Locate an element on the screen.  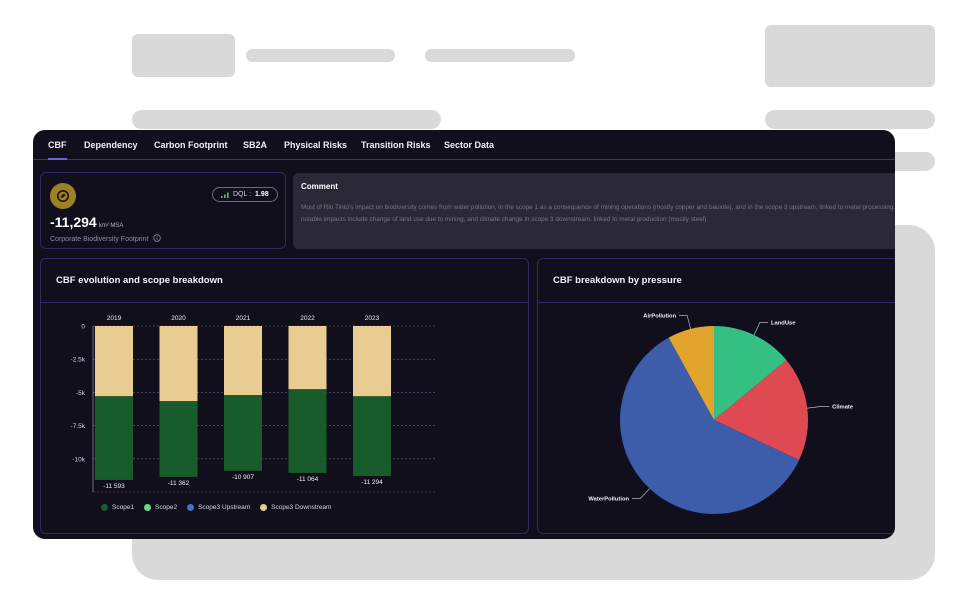
tab-carbon-footprint: Carbon Footprint is located at coordinates (191, 145).